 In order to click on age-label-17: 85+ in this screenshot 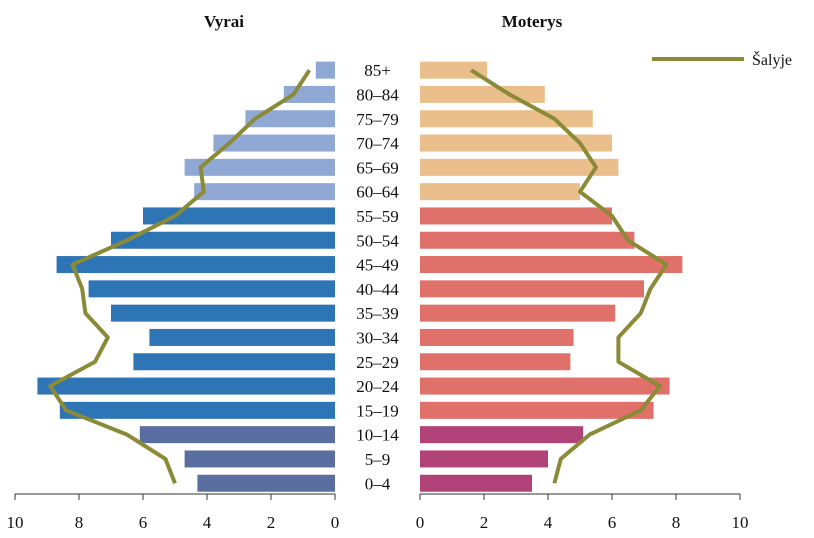, I will do `click(377, 70)`.